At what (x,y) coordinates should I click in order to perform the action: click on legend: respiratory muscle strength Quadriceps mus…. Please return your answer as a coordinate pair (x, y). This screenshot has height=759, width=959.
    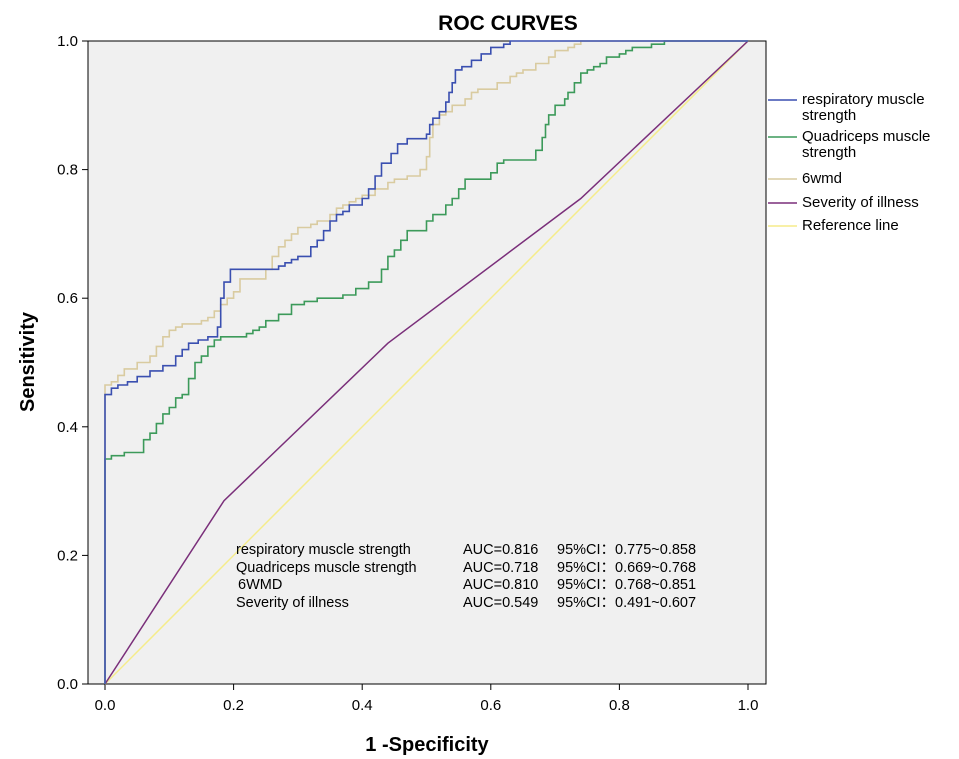
    Looking at the image, I should click on (849, 162).